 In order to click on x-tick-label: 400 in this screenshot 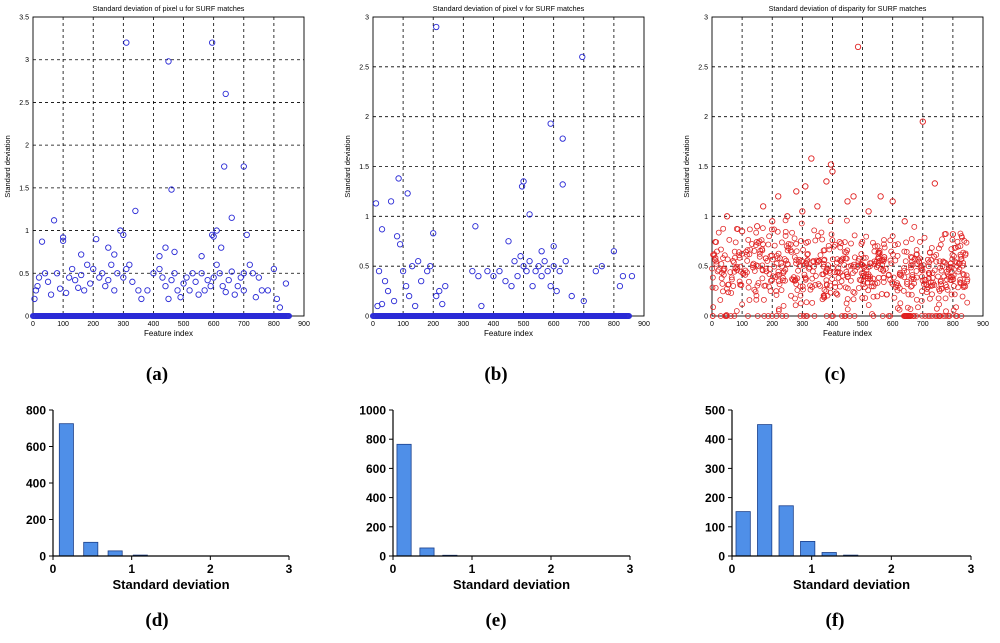, I will do `click(494, 324)`.